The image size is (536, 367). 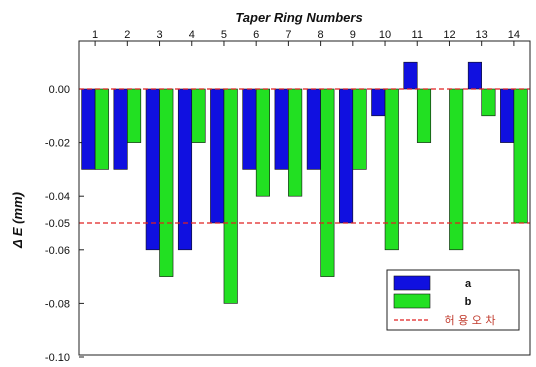 I want to click on x-tick-label: 4, so click(x=192, y=35).